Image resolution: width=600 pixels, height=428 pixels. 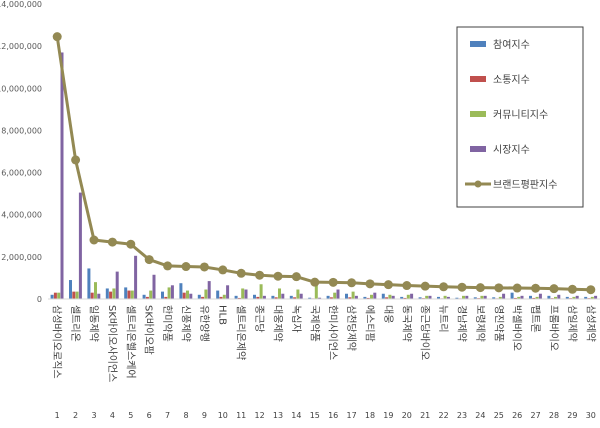 I want to click on legend-label: 시장지수, so click(x=511, y=150).